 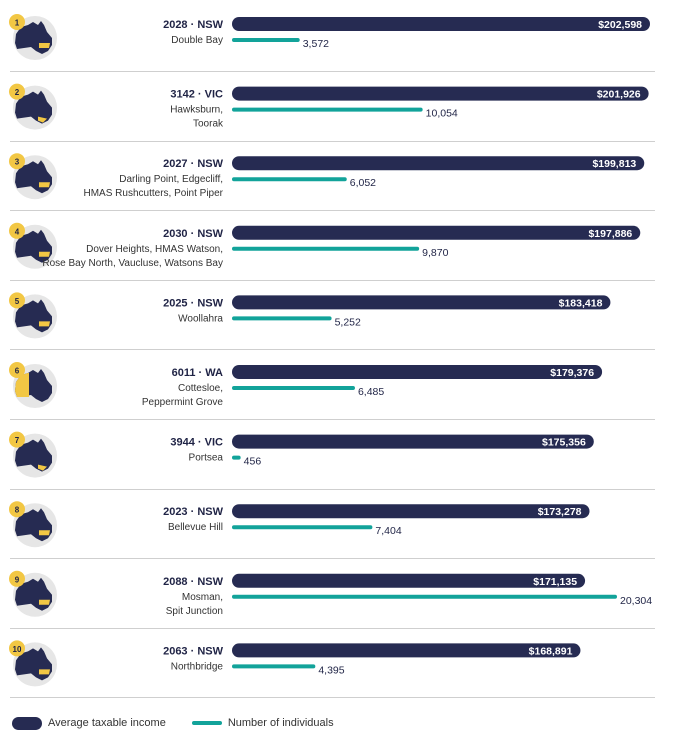 What do you see at coordinates (193, 164) in the screenshot?
I see `postcode-label: 2027 · NSW` at bounding box center [193, 164].